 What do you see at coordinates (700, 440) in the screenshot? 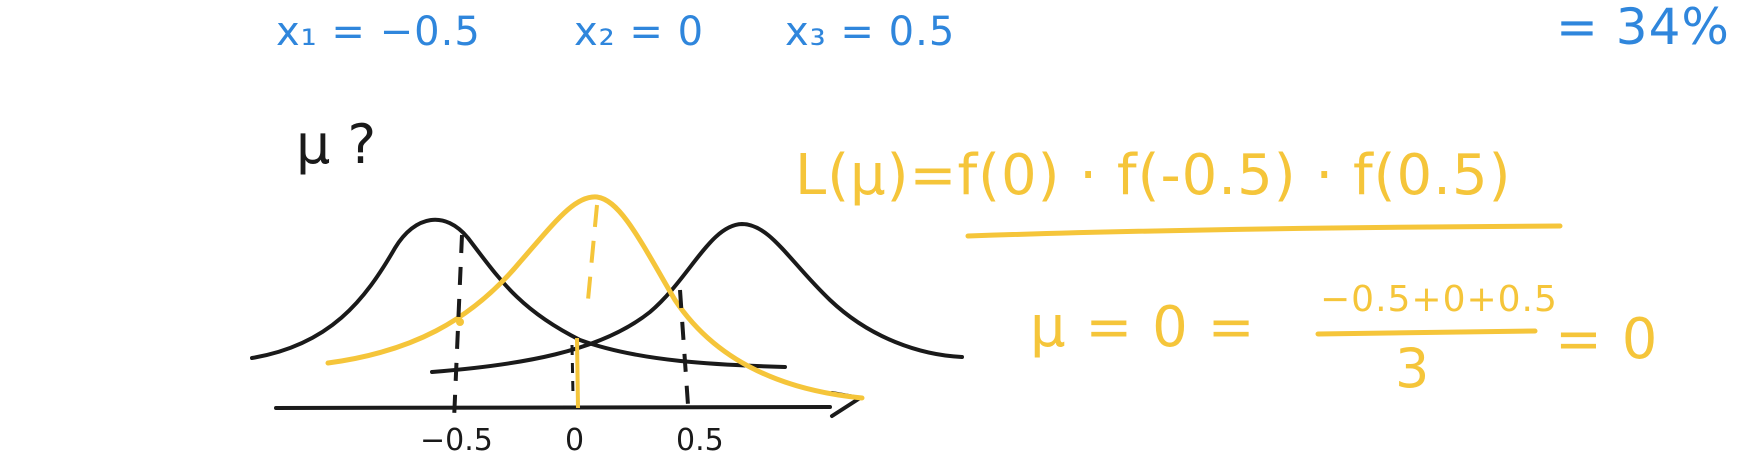
I see `tick-label-pos: 0.5` at bounding box center [700, 440].